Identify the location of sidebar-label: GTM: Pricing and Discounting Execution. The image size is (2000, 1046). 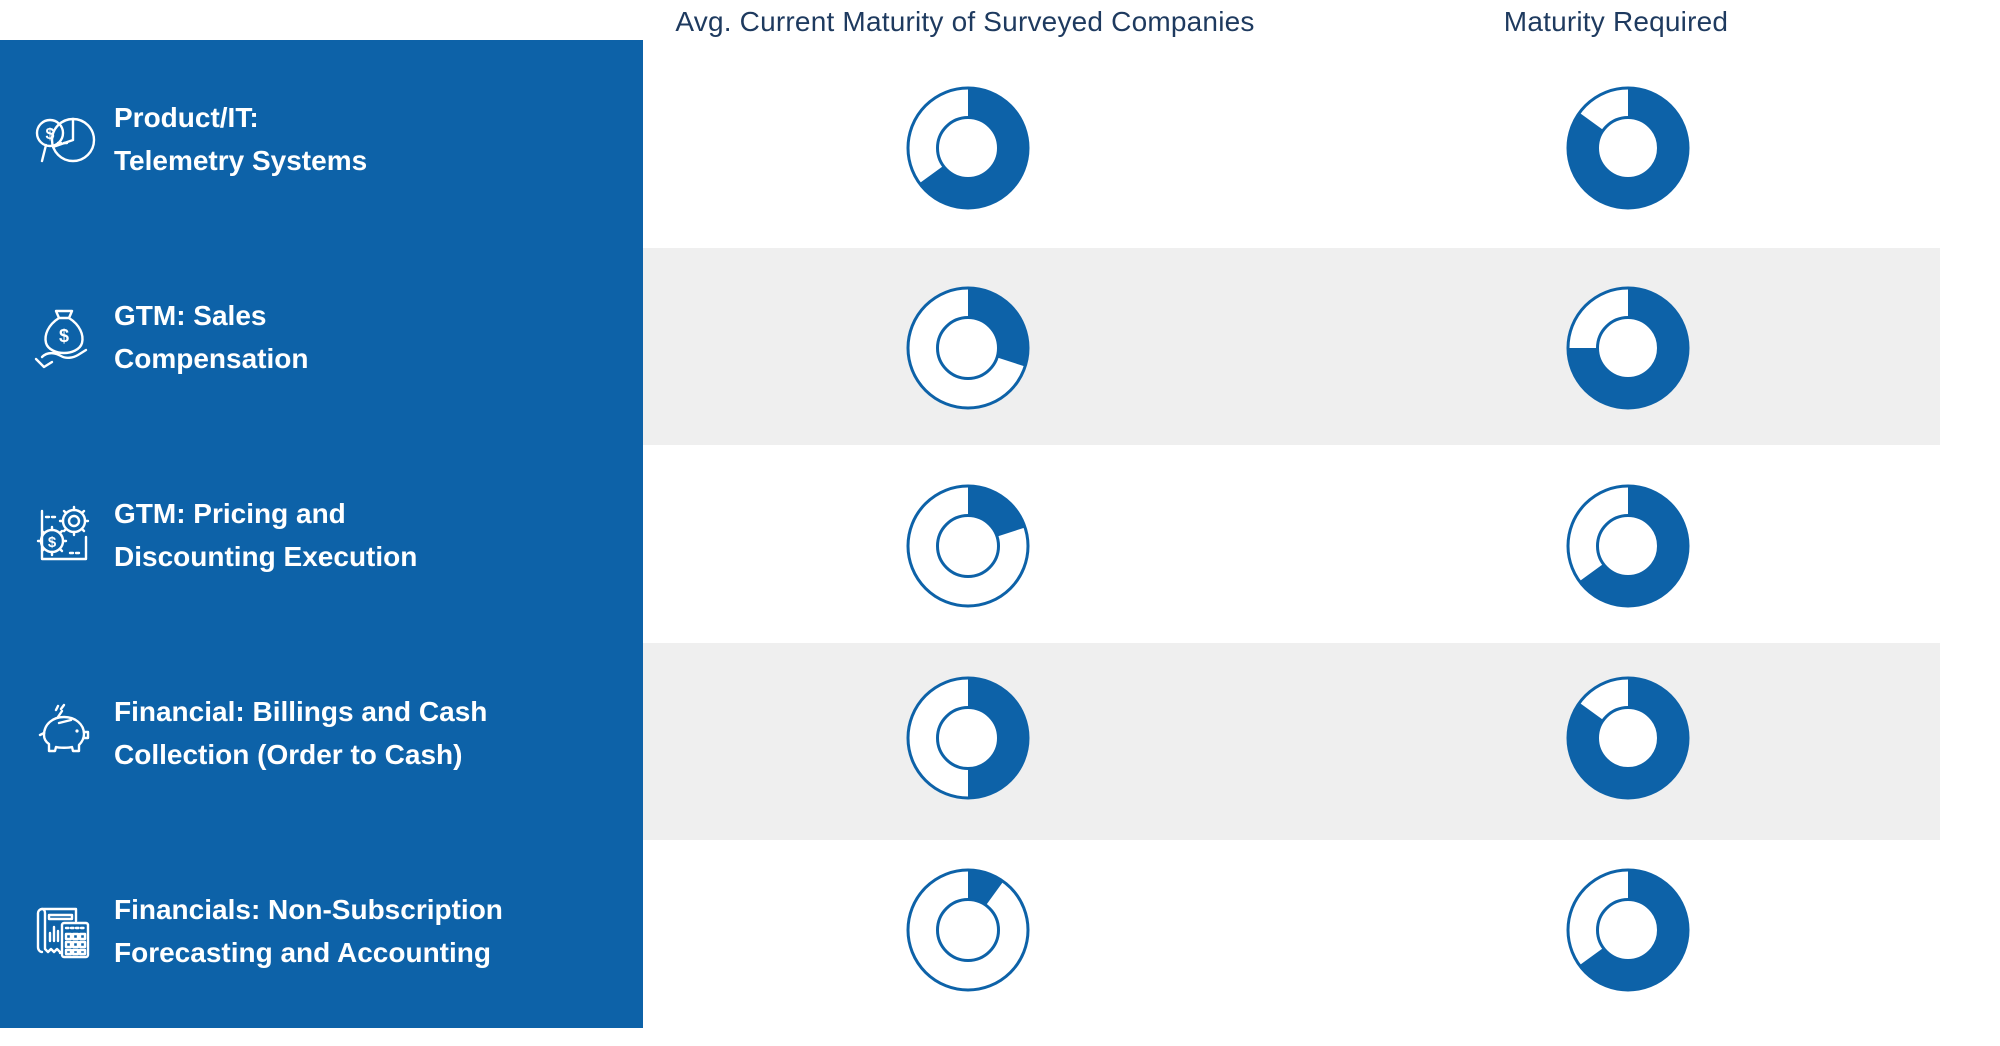
(266, 535).